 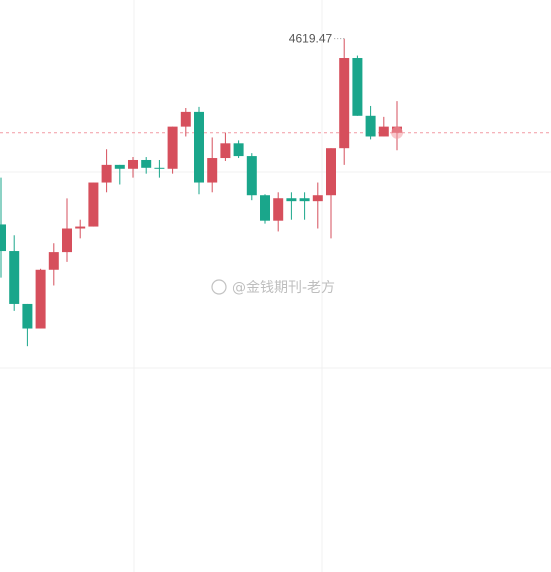 What do you see at coordinates (311, 39) in the screenshot?
I see `high-price-label: 4619.47` at bounding box center [311, 39].